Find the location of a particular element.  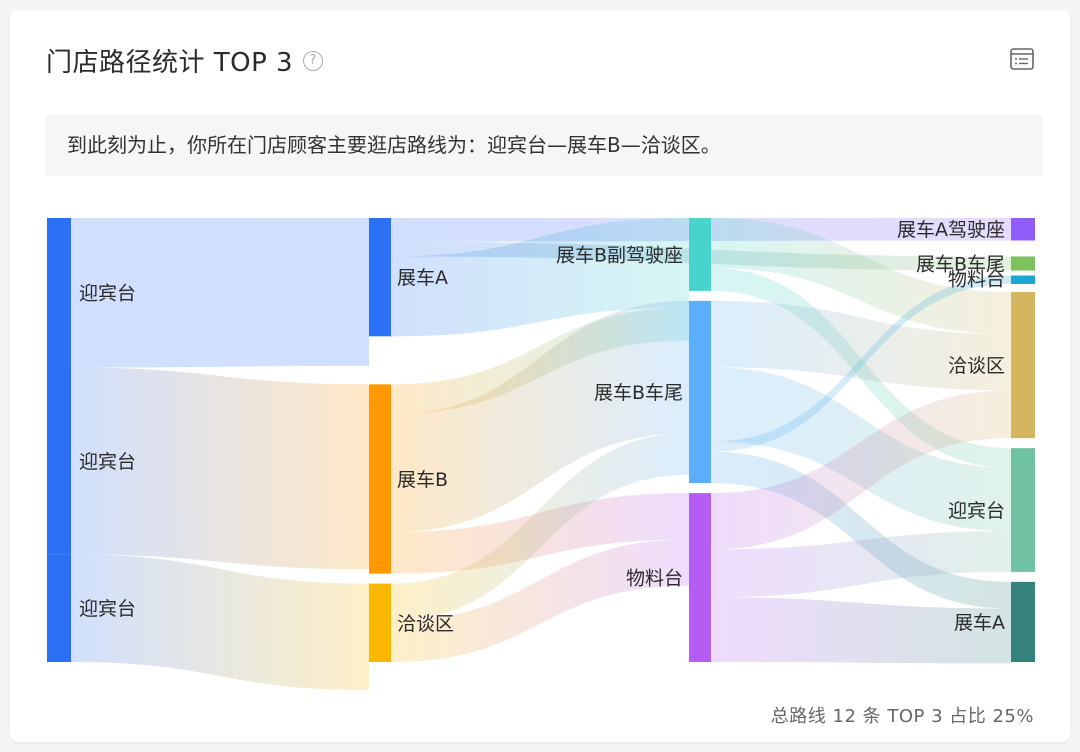

card-title-text: 门店路径统计 TOP 3 is located at coordinates (170, 63).